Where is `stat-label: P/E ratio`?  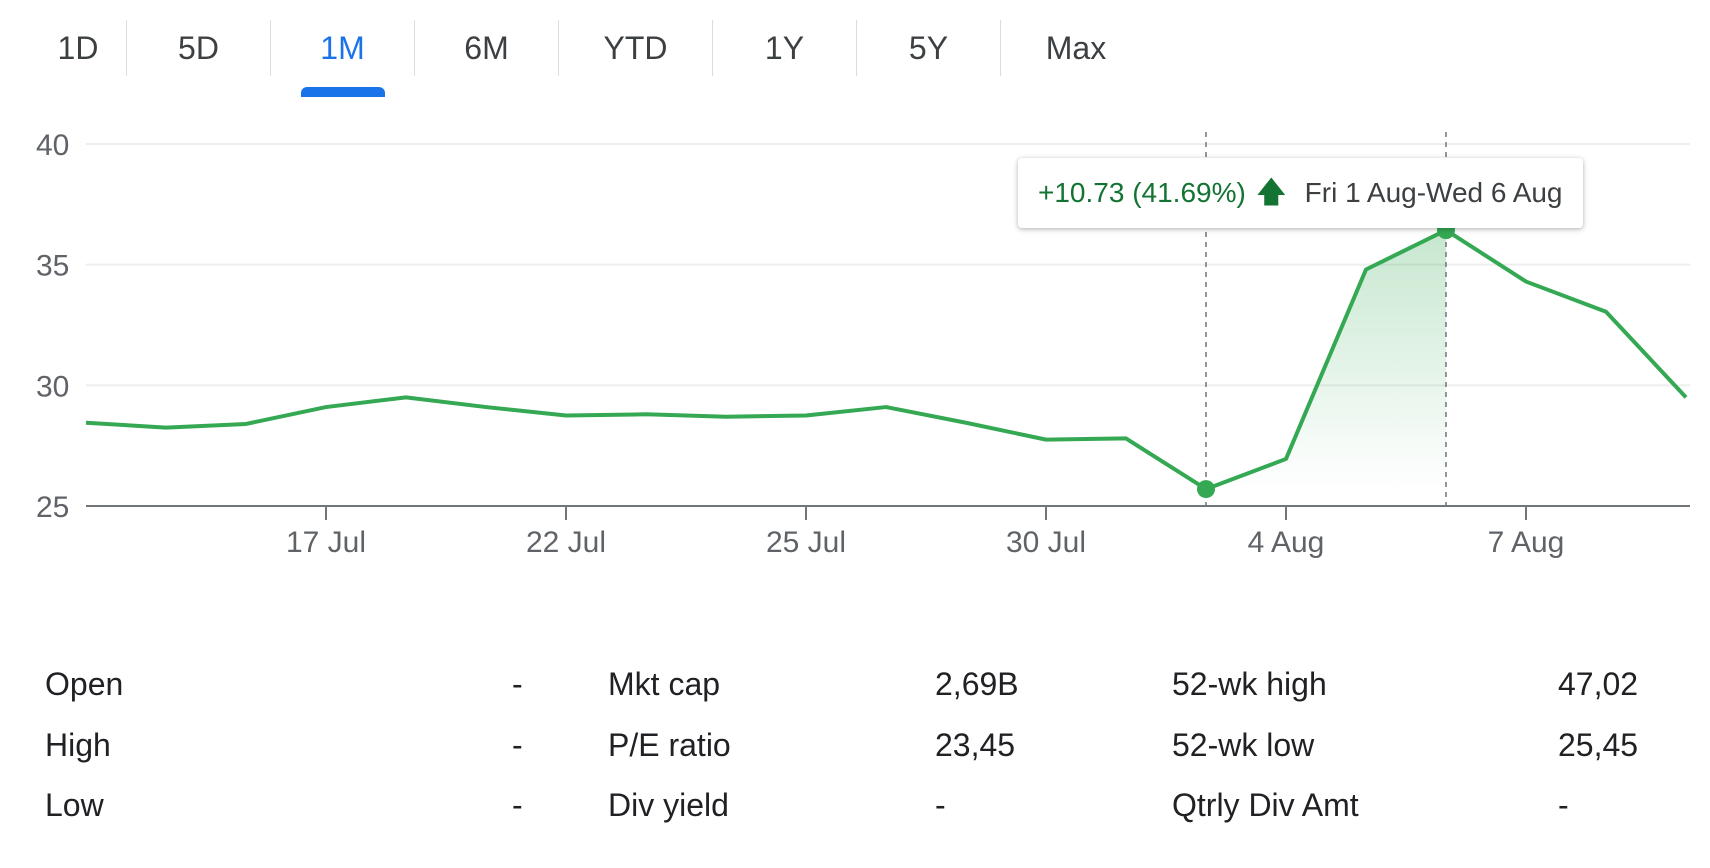 stat-label: P/E ratio is located at coordinates (669, 745).